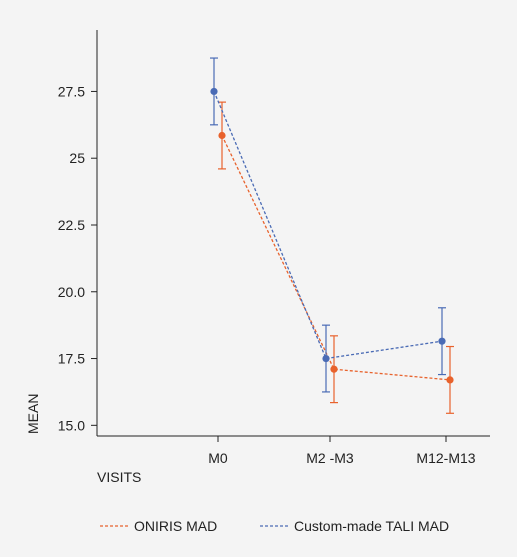 Image resolution: width=517 pixels, height=557 pixels. I want to click on legend-item: Custom-made TALI MAD, so click(354, 526).